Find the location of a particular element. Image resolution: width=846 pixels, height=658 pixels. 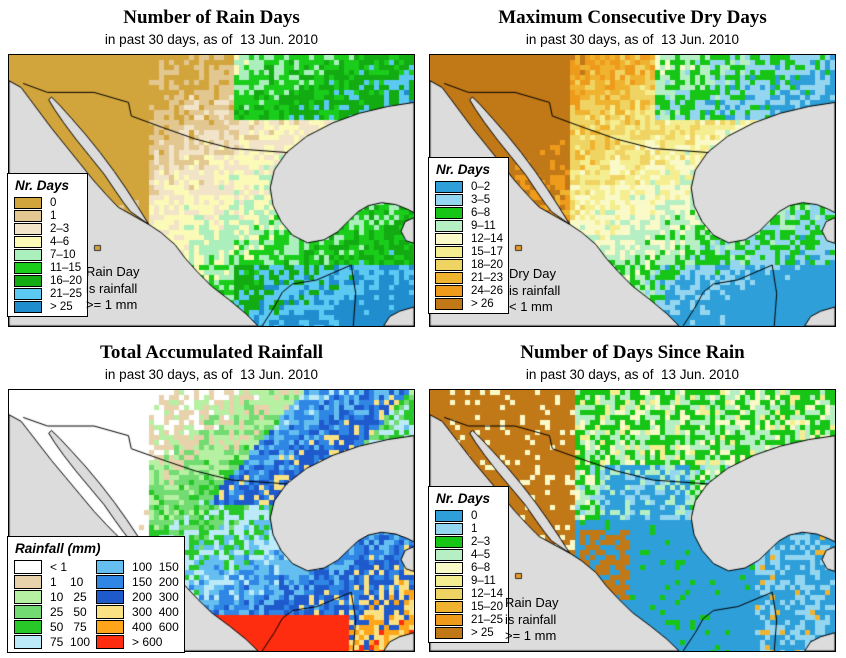

page-title: Number of Rain Days is located at coordinates (211, 17).